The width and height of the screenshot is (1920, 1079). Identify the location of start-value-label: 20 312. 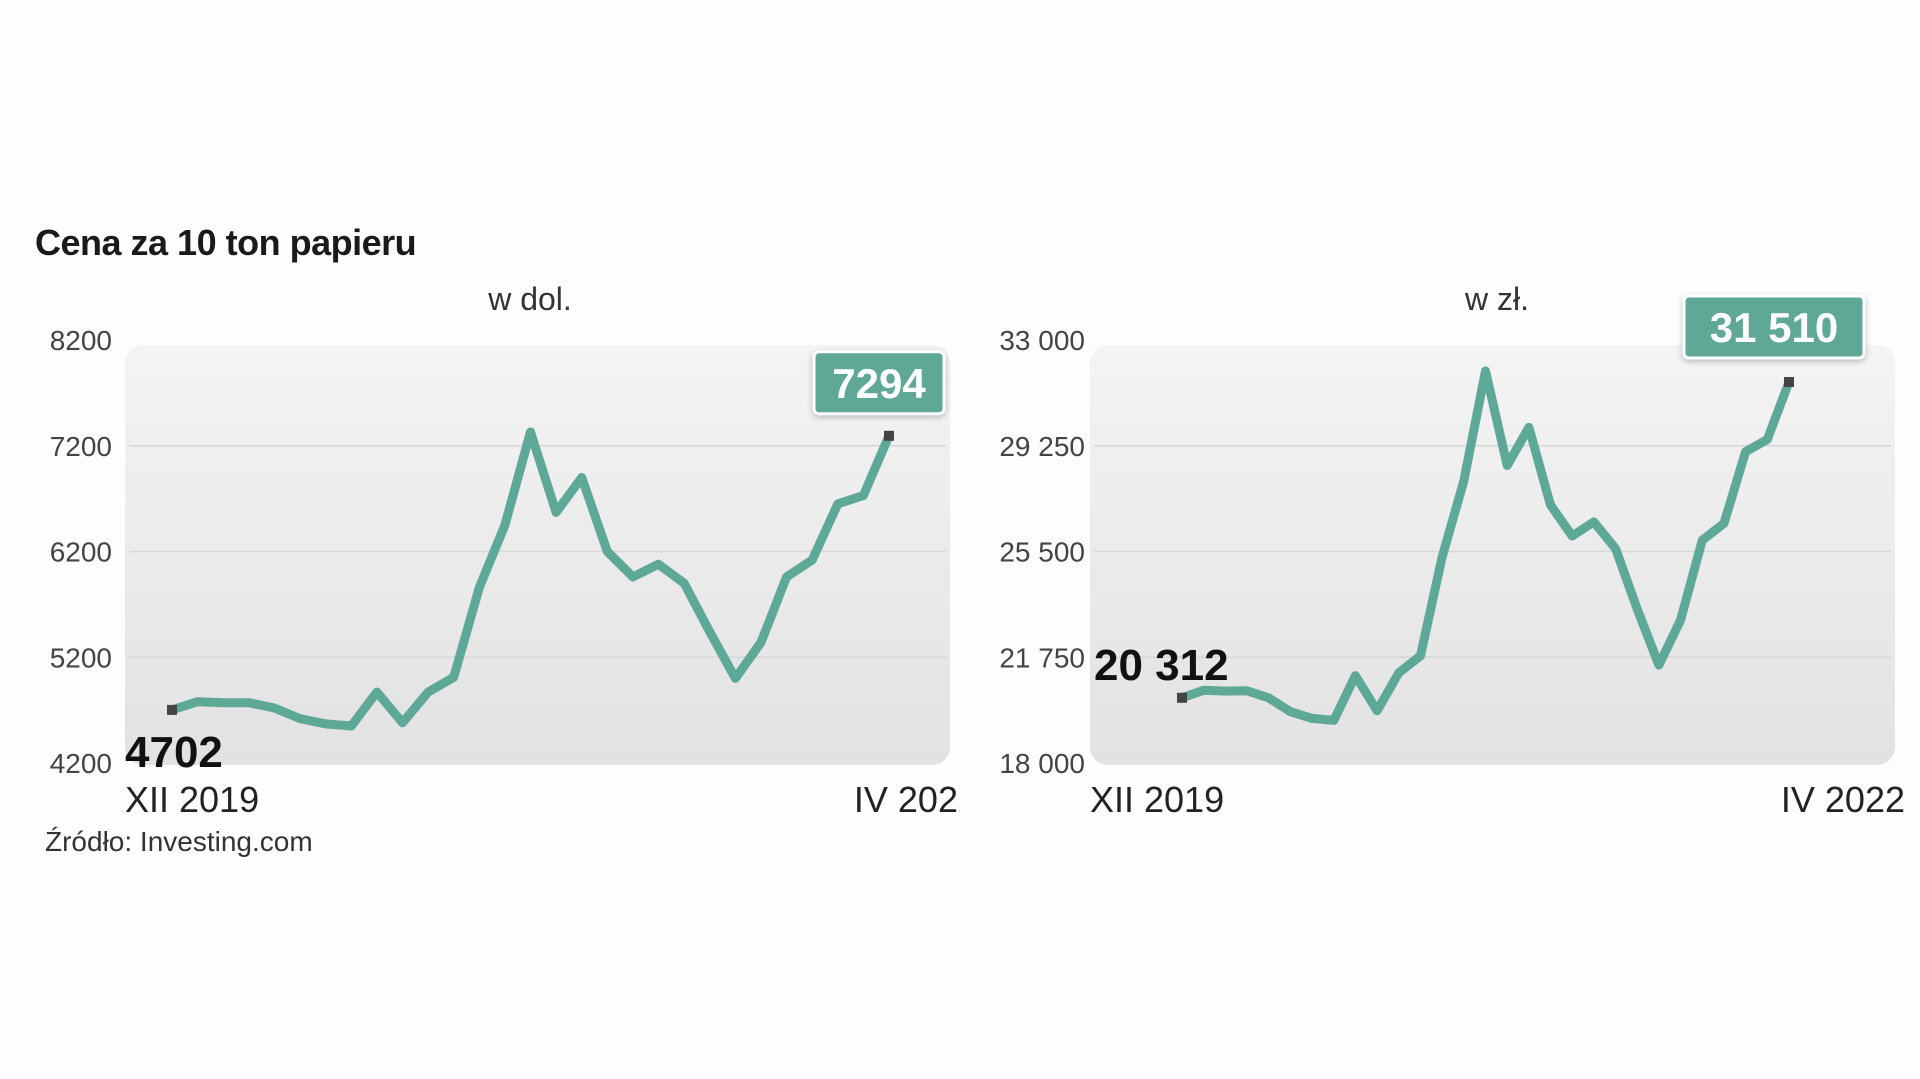
(1161, 665).